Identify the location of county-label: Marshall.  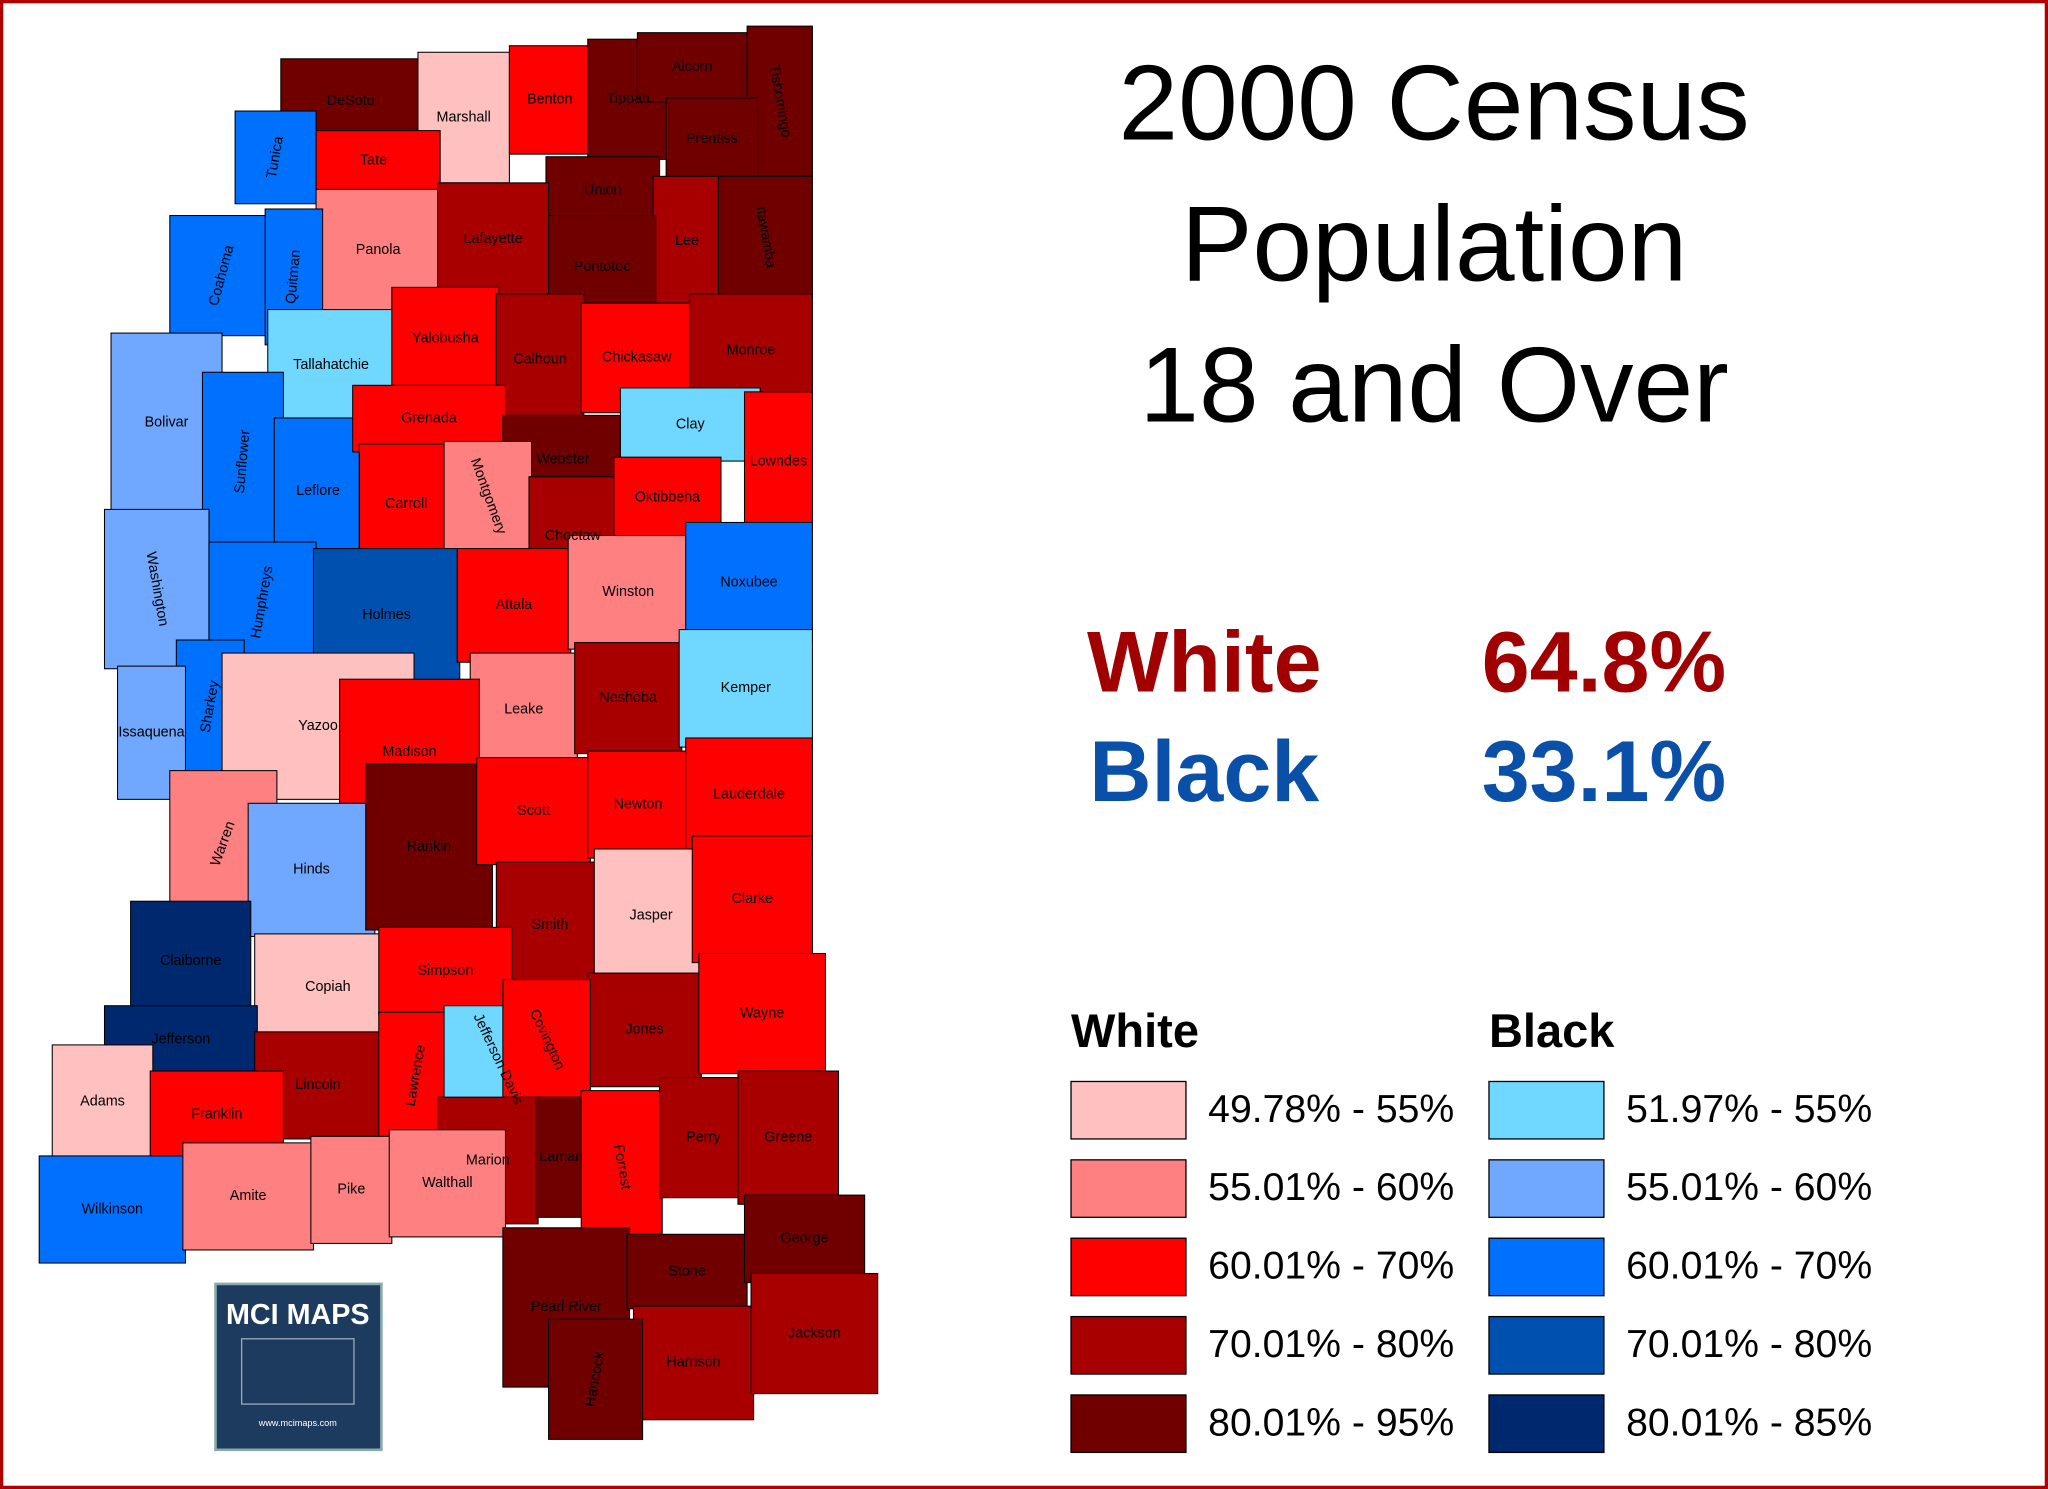
(464, 117).